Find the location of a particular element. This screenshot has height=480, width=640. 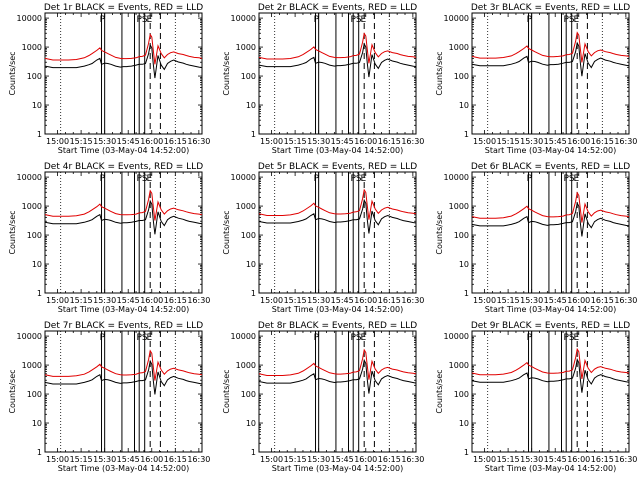

panel-title: Det 6r BLACK = Events, RED = LLD is located at coordinates (550, 167).